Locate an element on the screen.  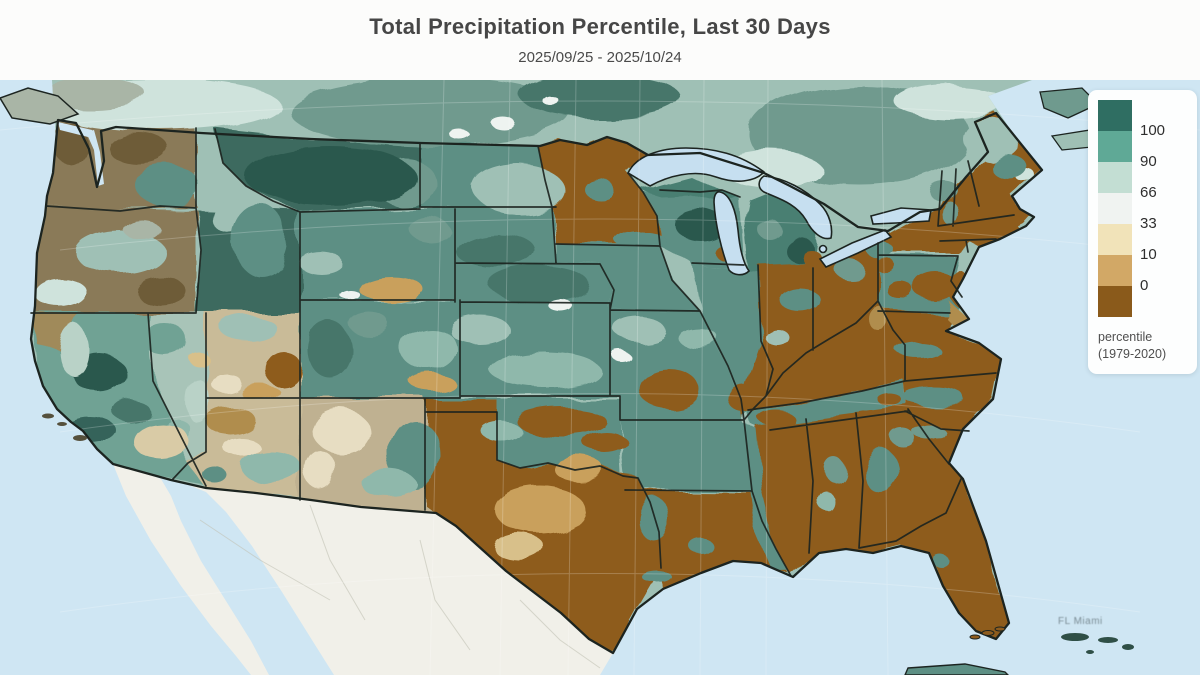
field-patches-light-tans is located at coordinates (366, 456).